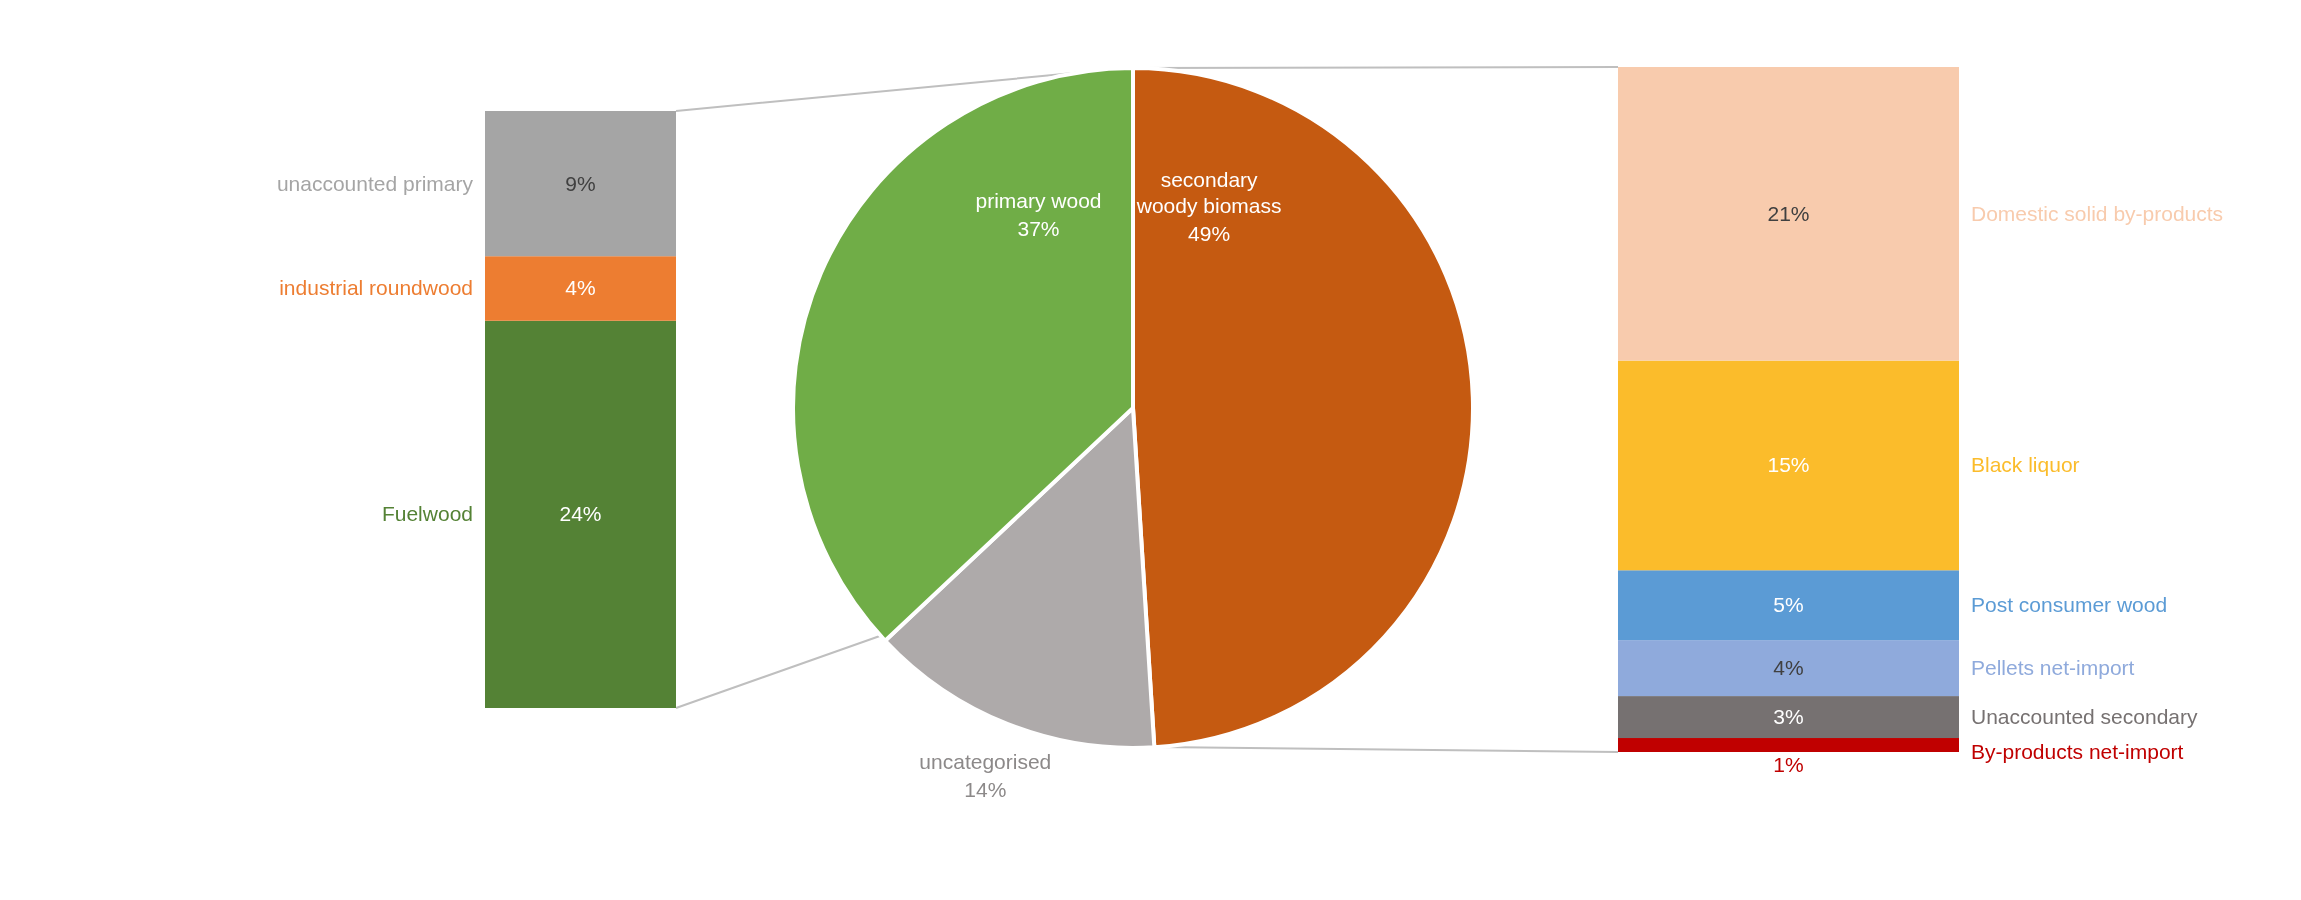 This screenshot has width=2301, height=900. I want to click on series-label: By-products net-import, so click(2077, 752).